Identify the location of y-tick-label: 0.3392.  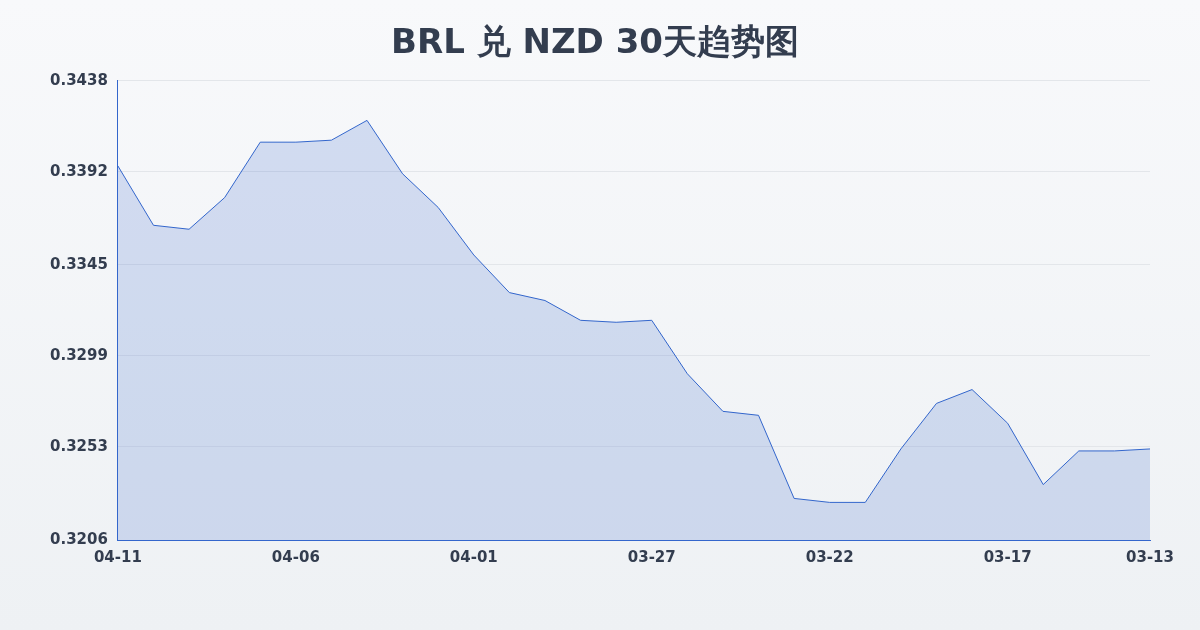
(78, 170).